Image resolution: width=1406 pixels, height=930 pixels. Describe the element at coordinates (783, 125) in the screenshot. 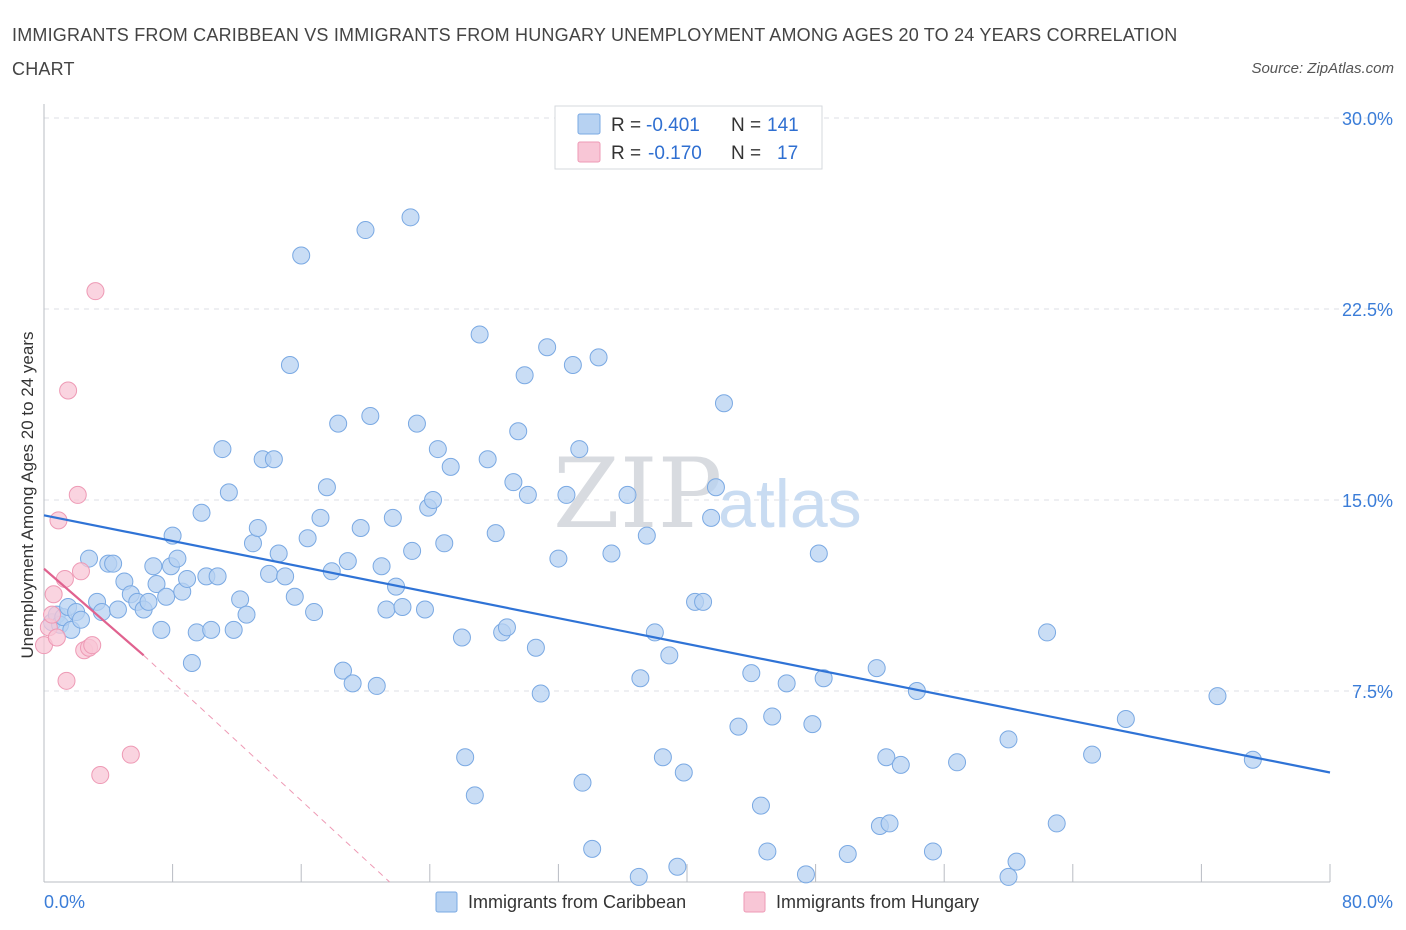

I see `legend-n-value-1: 141` at that location.